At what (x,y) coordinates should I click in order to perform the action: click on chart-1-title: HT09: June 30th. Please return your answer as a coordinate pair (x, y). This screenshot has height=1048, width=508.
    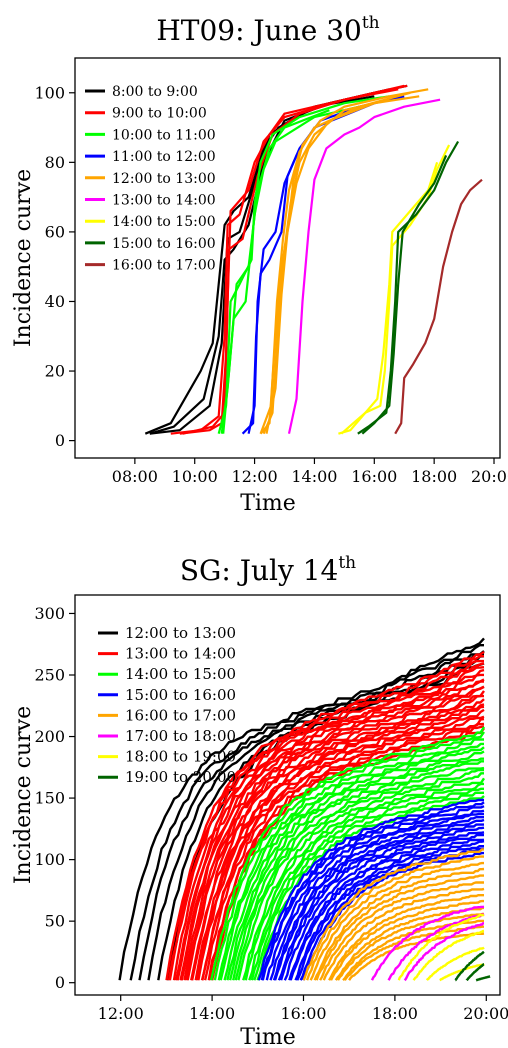
    Looking at the image, I should click on (267, 30).